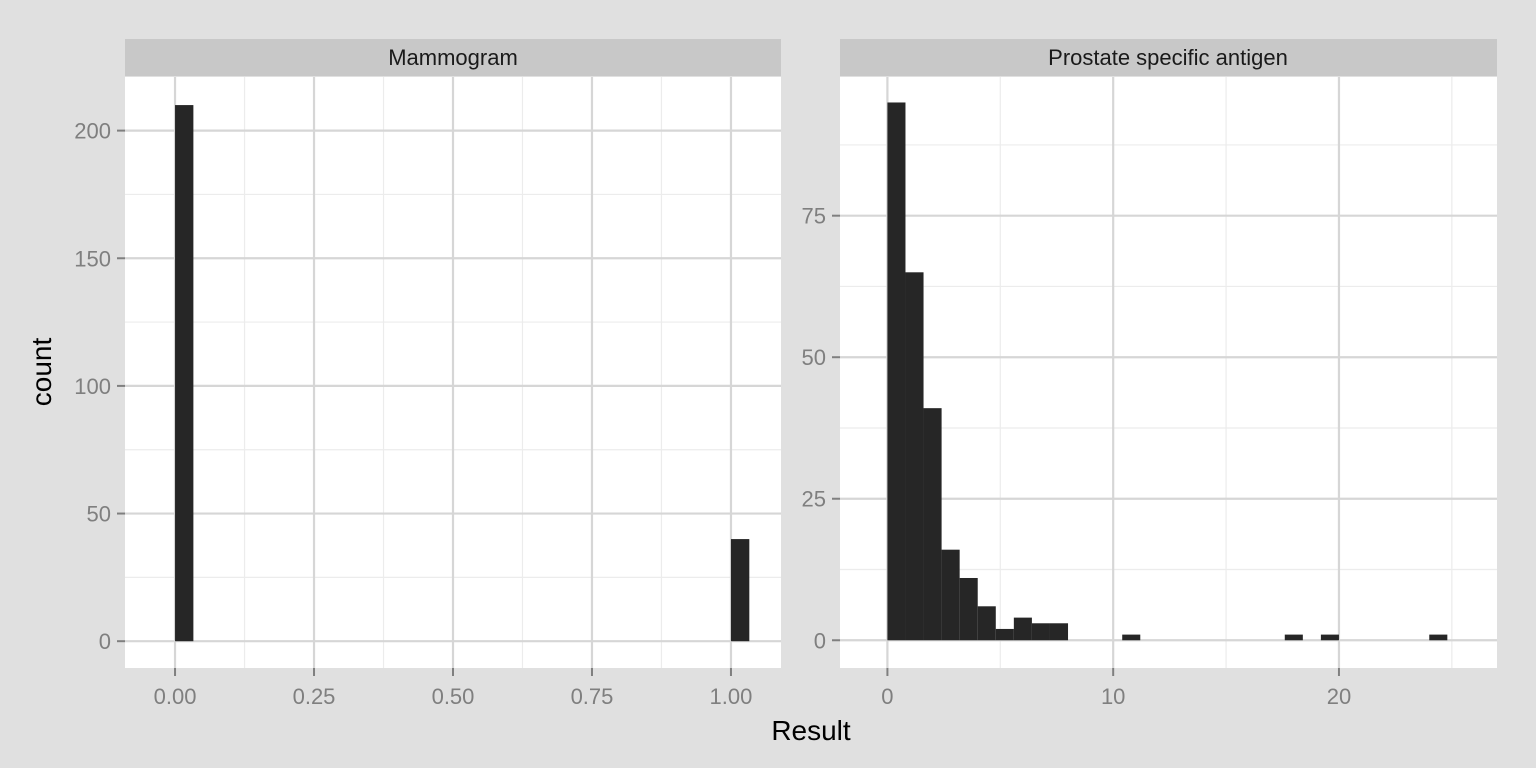 The width and height of the screenshot is (1536, 768). What do you see at coordinates (731, 696) in the screenshot?
I see `x-tick-label: 1.00` at bounding box center [731, 696].